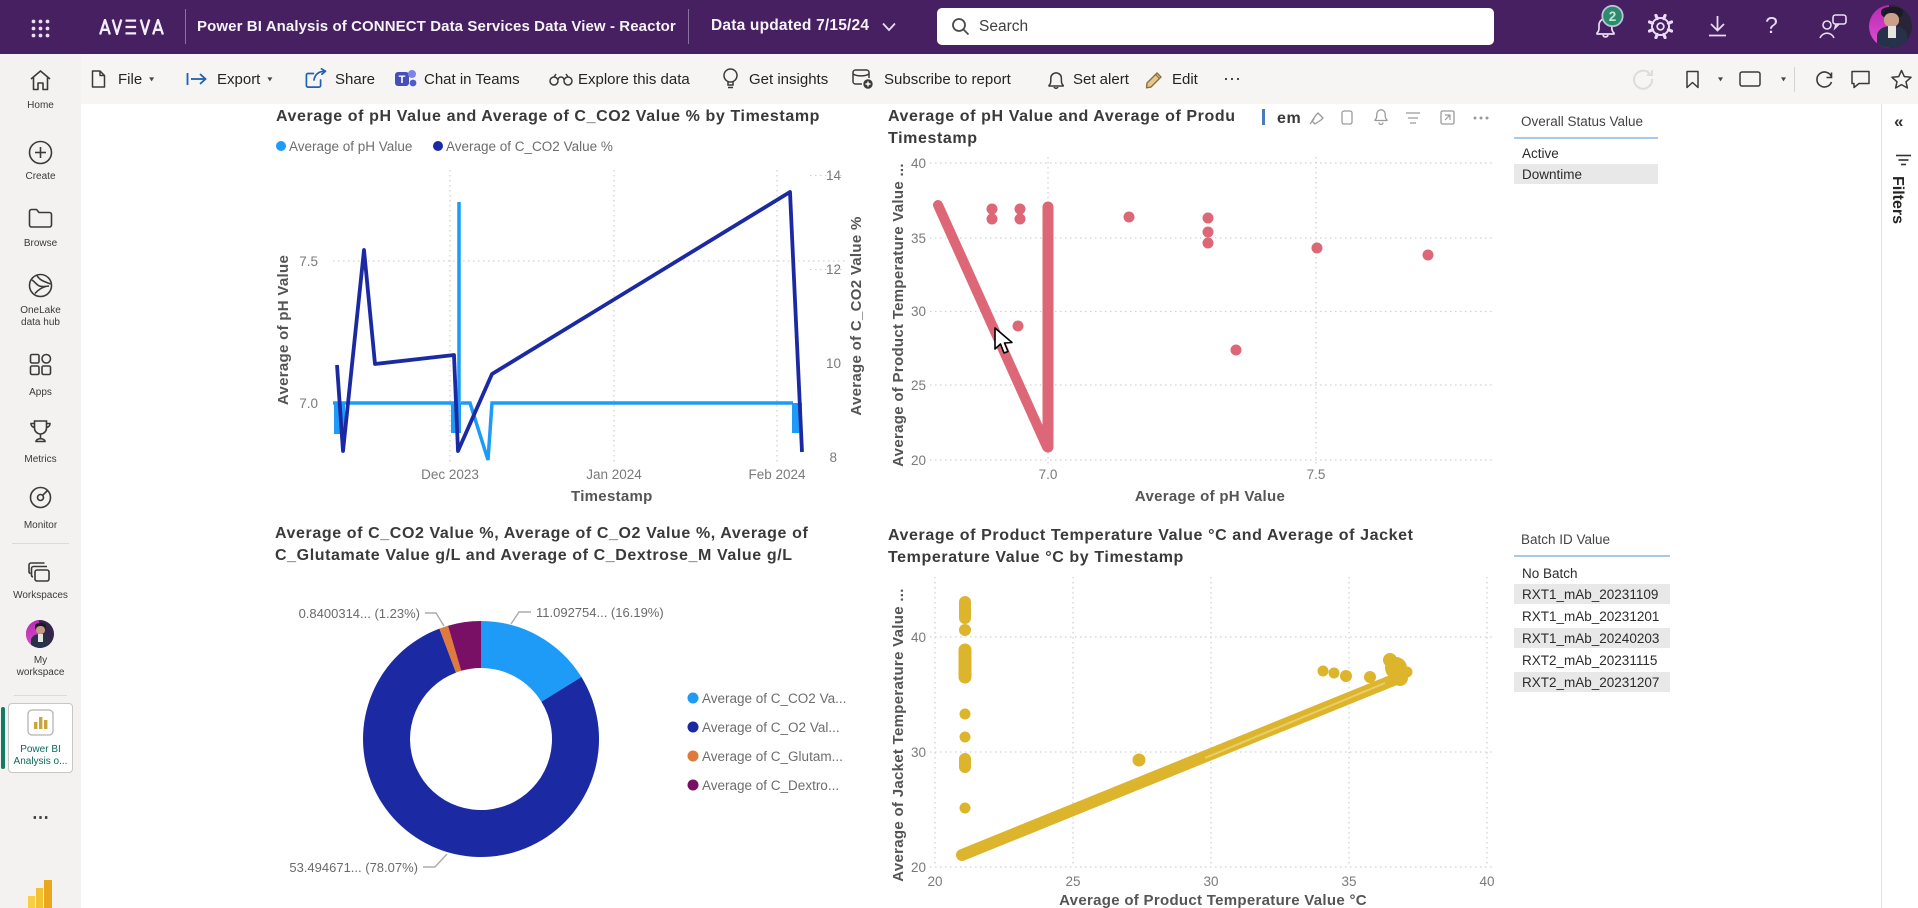 This screenshot has height=908, width=1918. I want to click on svg-text: Feb 2024, so click(777, 474).